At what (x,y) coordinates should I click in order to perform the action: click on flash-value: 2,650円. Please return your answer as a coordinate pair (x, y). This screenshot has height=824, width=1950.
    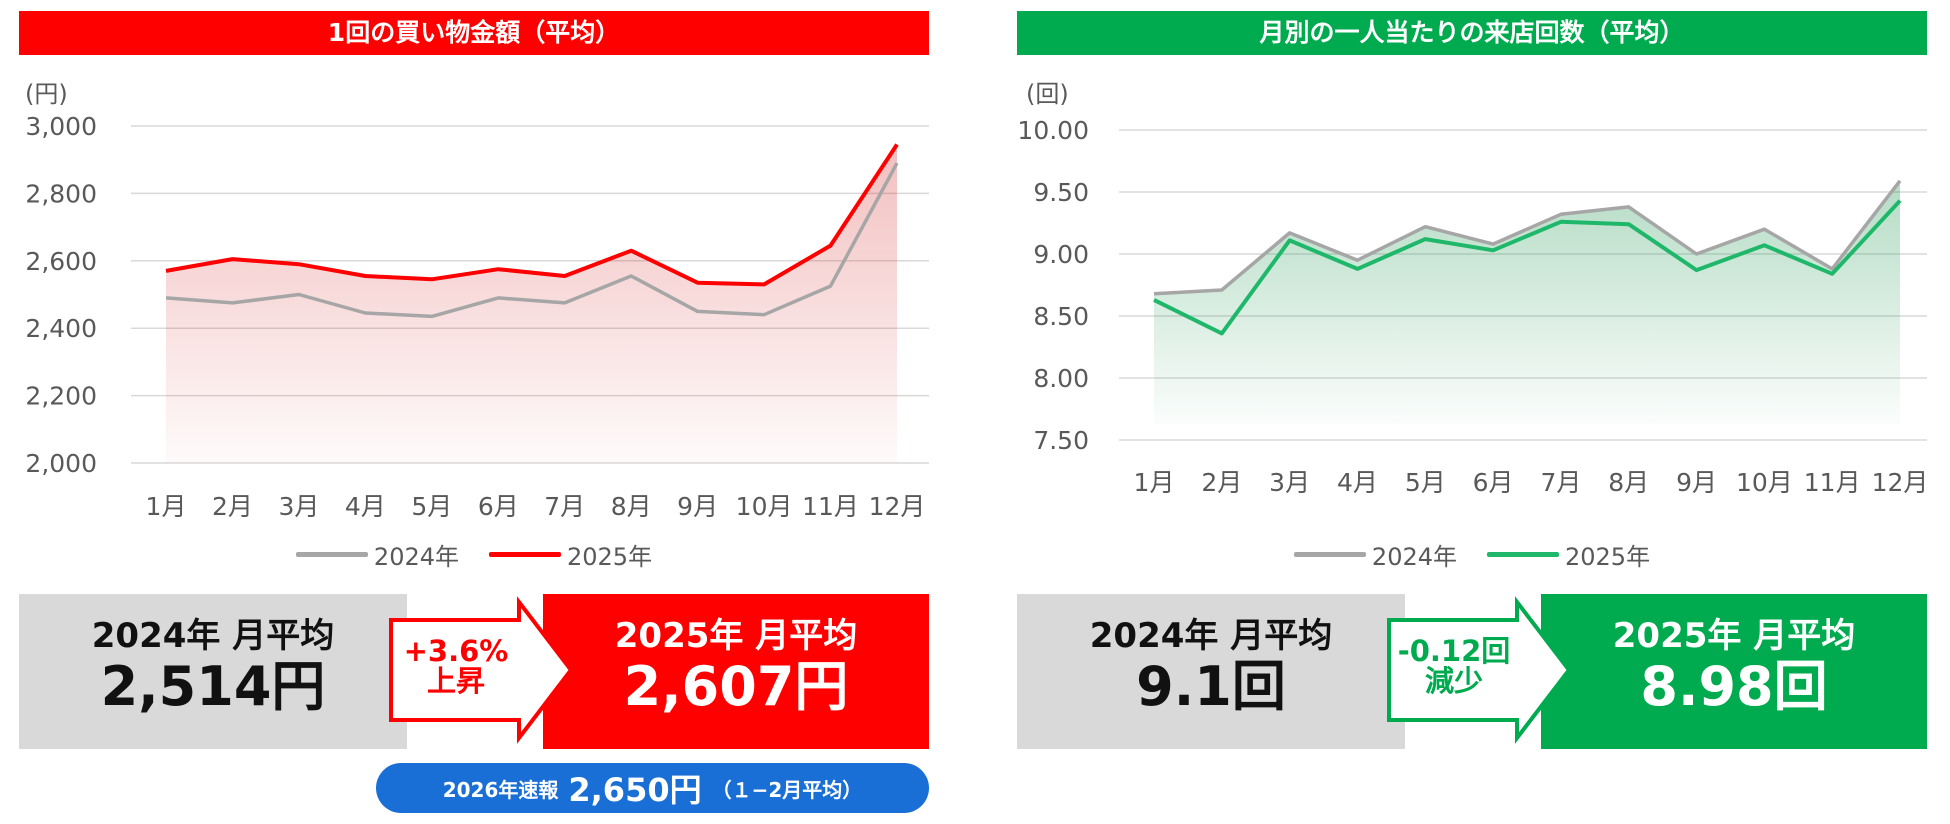
    Looking at the image, I should click on (635, 790).